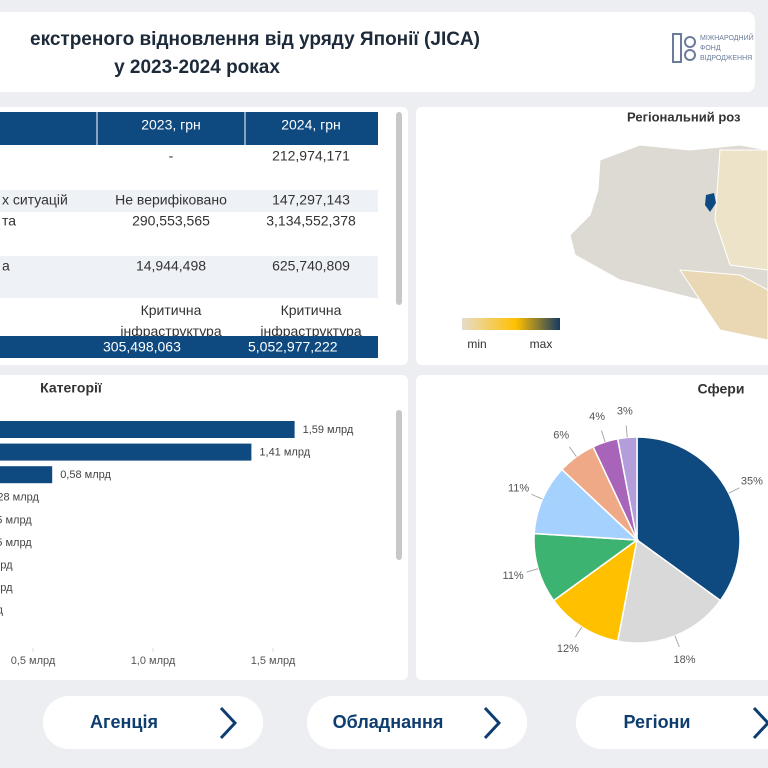 The height and width of the screenshot is (768, 768). I want to click on x-tick-label: 0,5 млрд, so click(33, 661).